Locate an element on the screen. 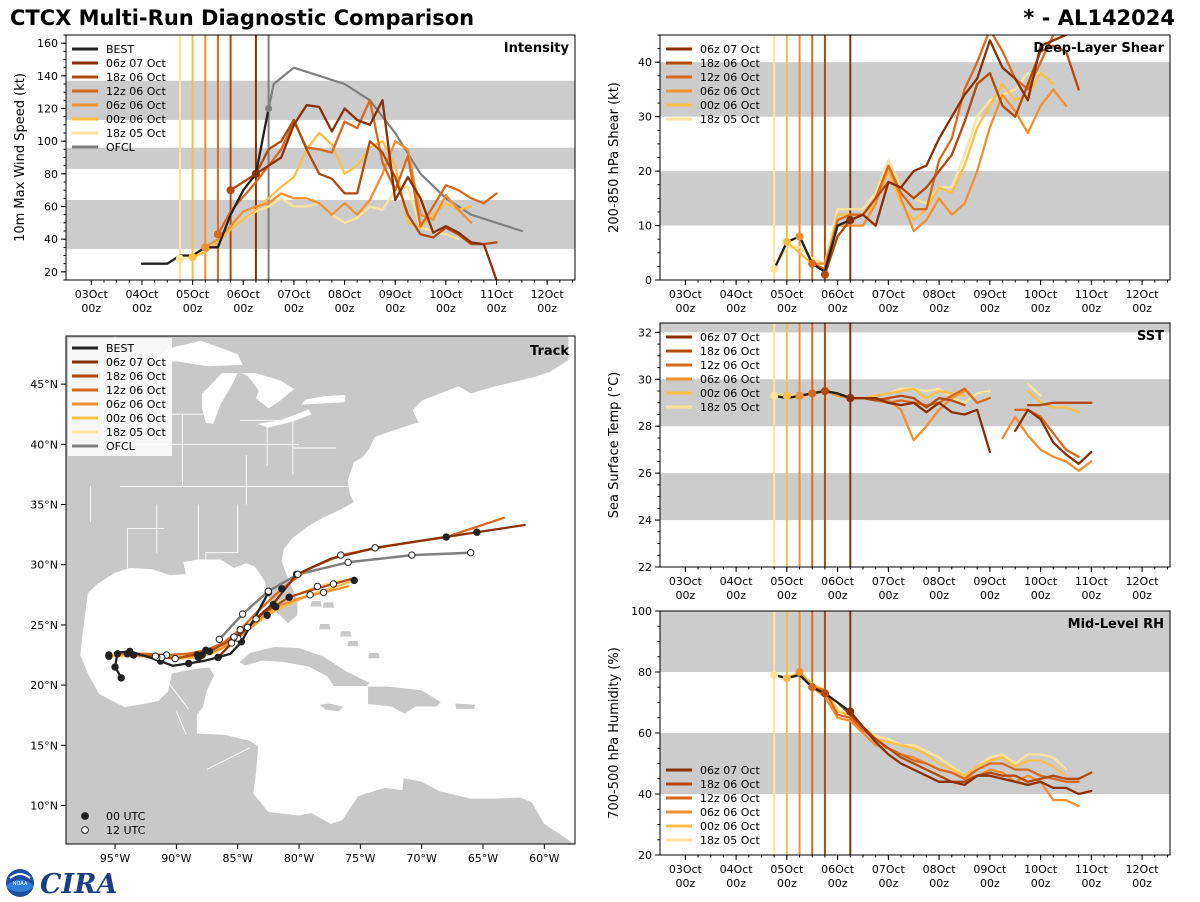 The height and width of the screenshot is (902, 1200). intensity-ylabel: 10m Max Wind Speed (kt) is located at coordinates (20, 157).